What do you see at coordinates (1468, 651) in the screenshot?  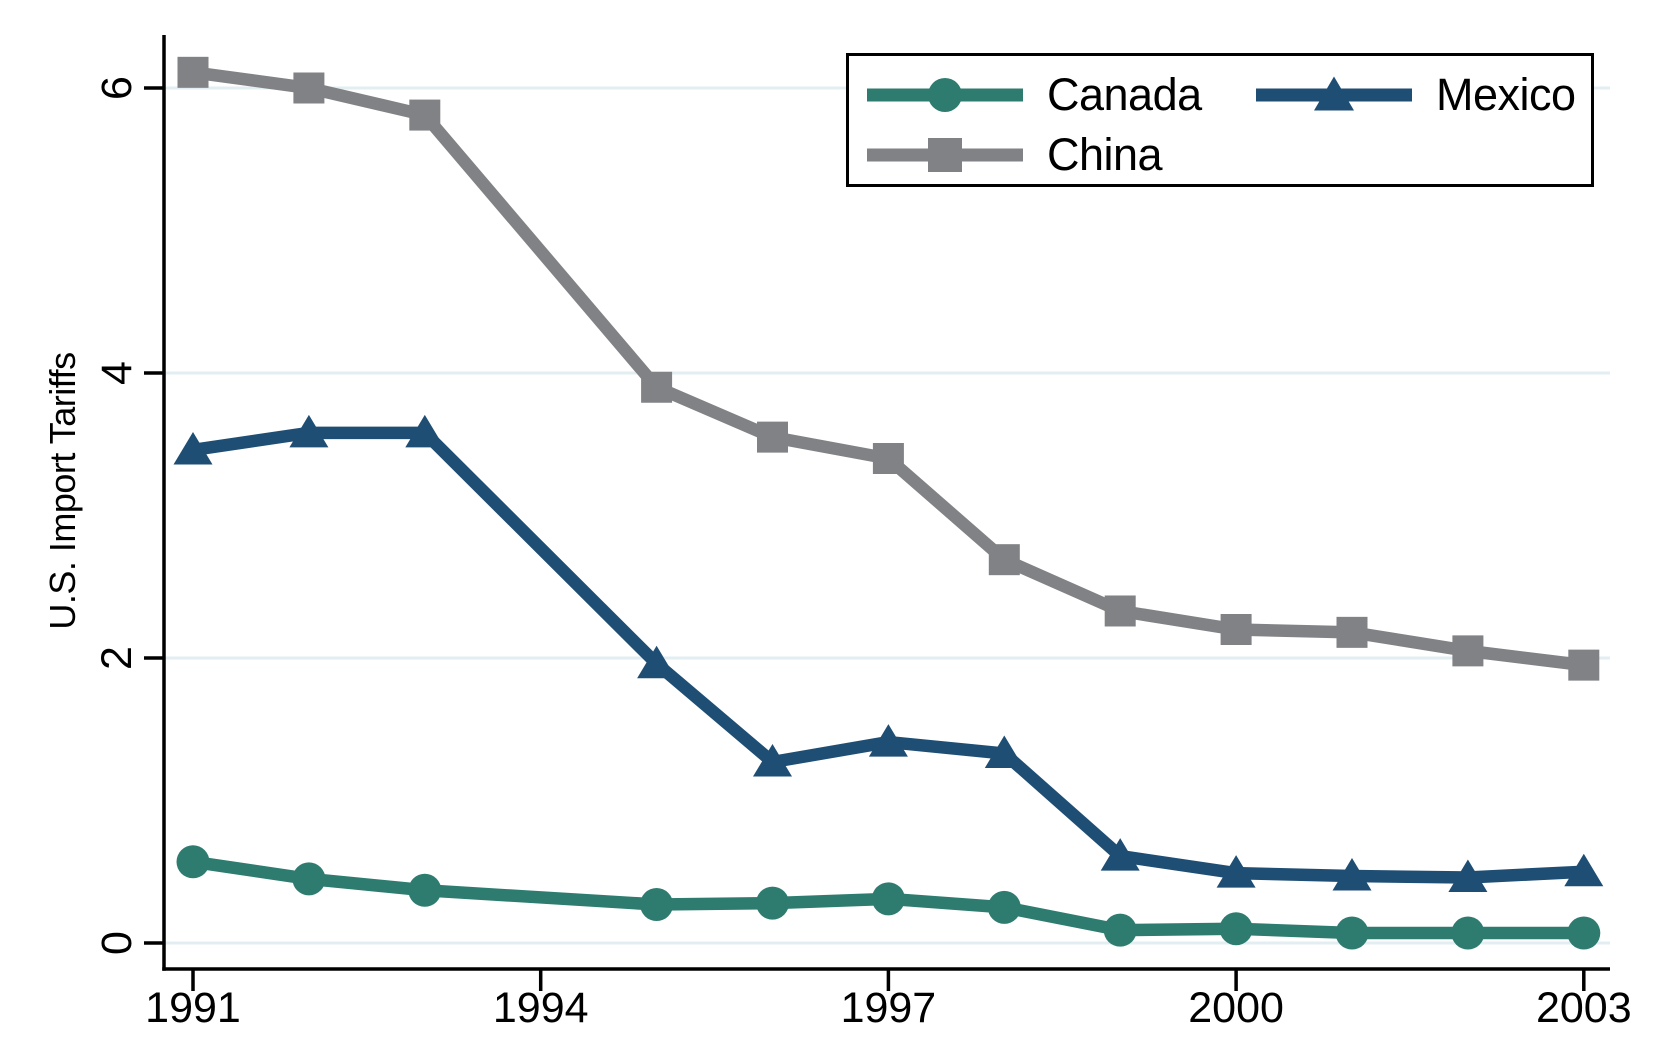 I see `series-china-marker-2002` at bounding box center [1468, 651].